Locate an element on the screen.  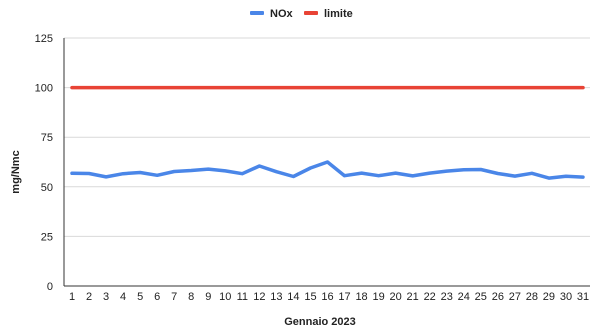
x-tick-label: 13 is located at coordinates (276, 297).